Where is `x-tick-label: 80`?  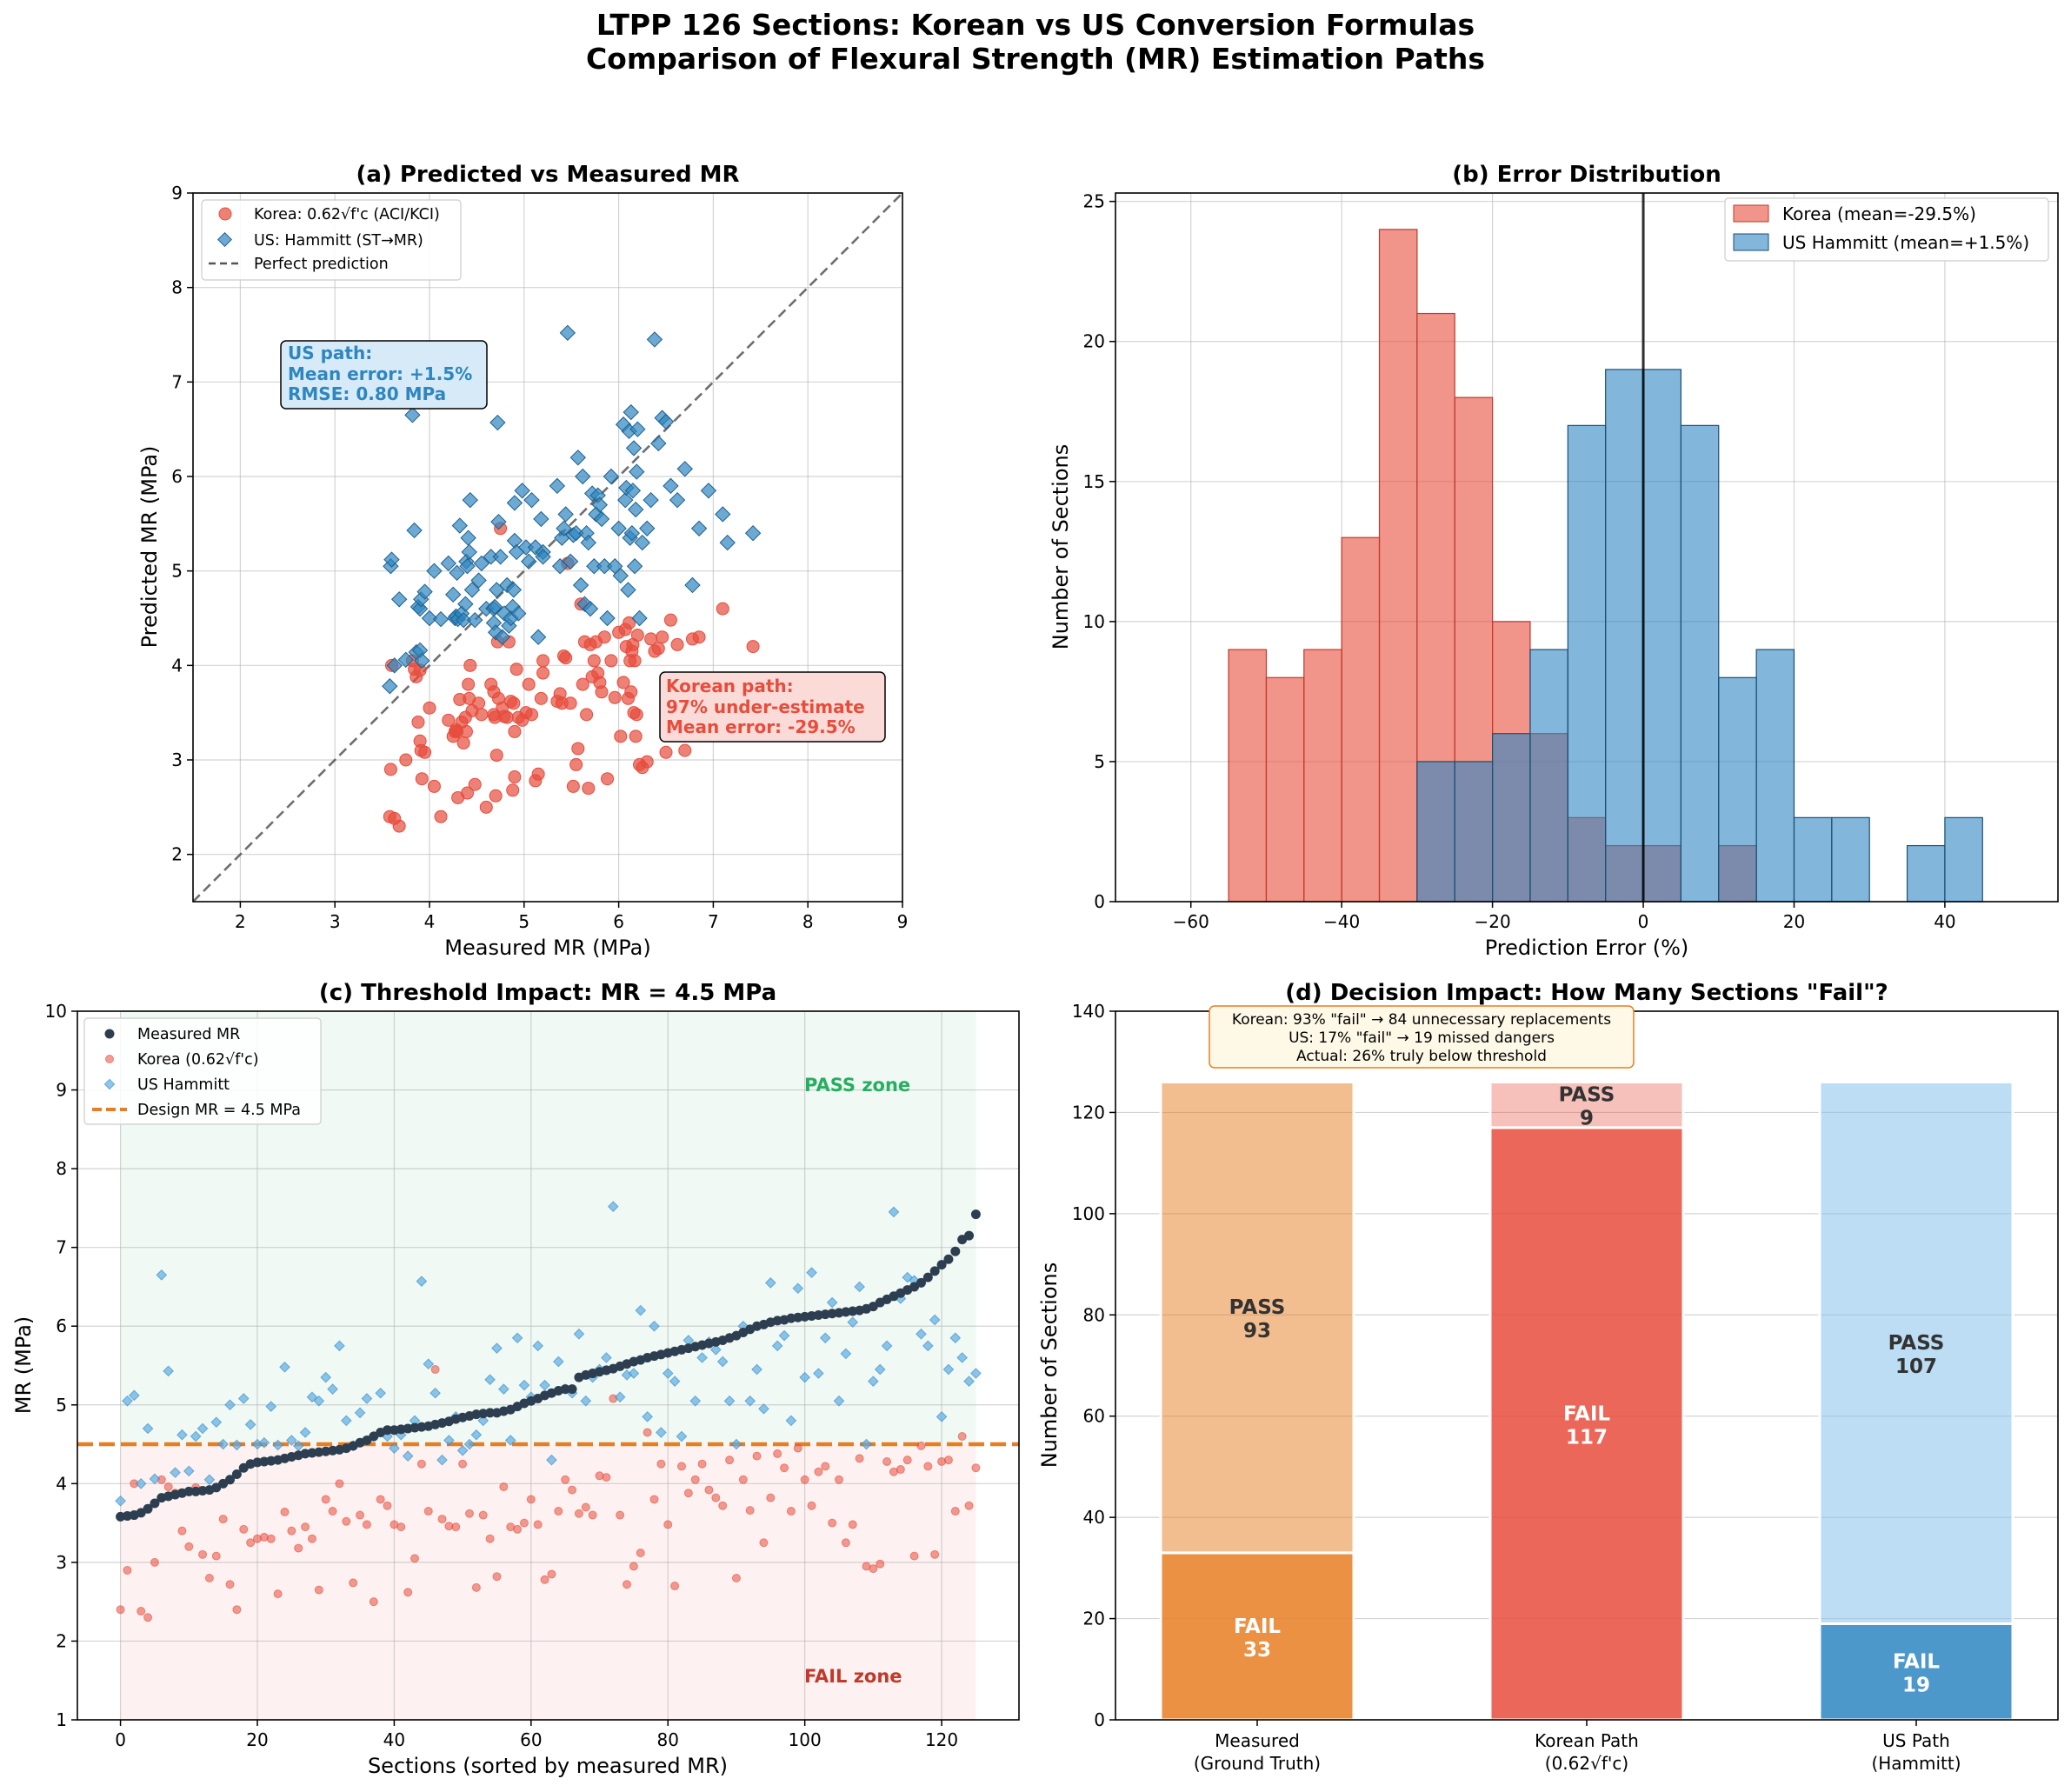 x-tick-label: 80 is located at coordinates (668, 1739).